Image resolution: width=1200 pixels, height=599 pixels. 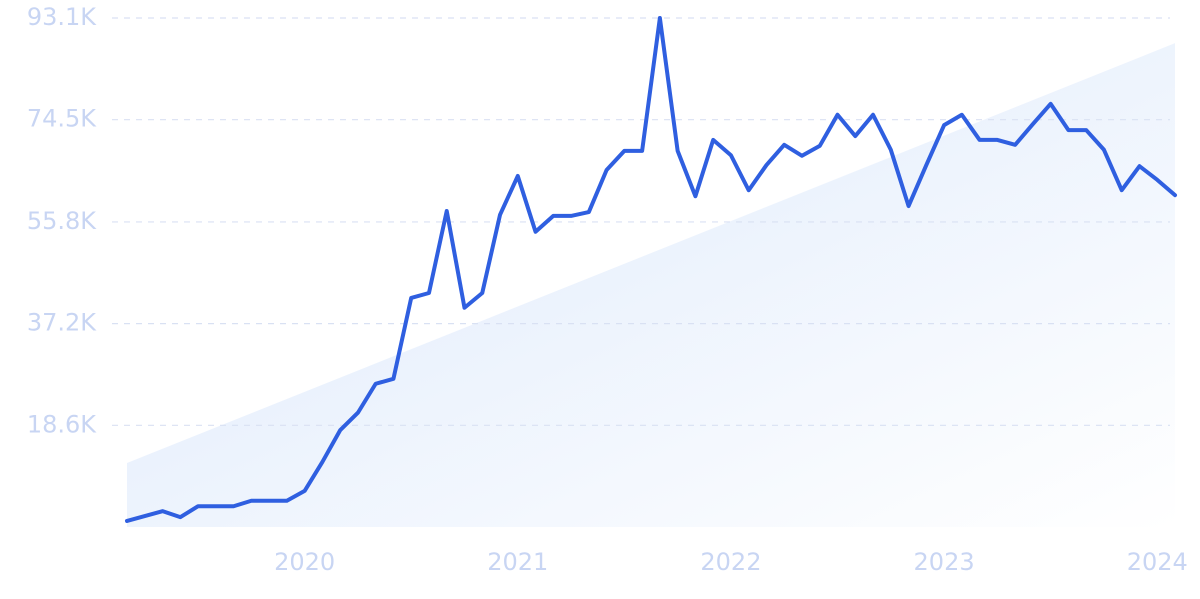 I want to click on y-tick-label: 55.8K, so click(x=62, y=221).